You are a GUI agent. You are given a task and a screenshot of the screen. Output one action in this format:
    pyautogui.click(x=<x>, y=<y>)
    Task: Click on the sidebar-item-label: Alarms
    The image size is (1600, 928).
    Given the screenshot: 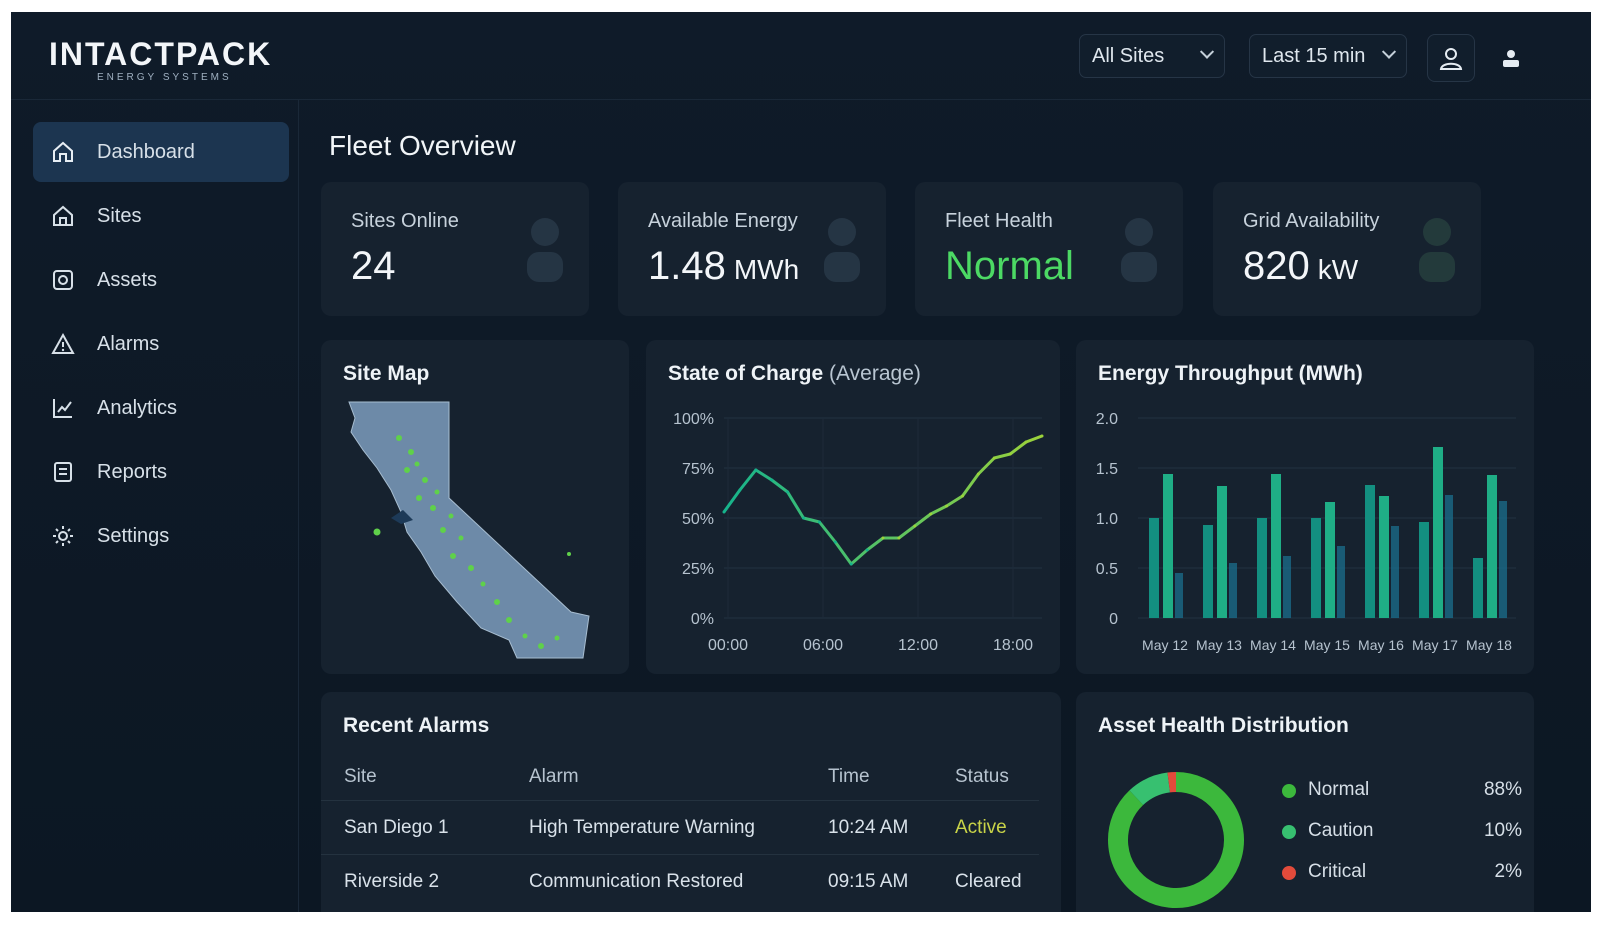 What is the action you would take?
    pyautogui.click(x=128, y=343)
    